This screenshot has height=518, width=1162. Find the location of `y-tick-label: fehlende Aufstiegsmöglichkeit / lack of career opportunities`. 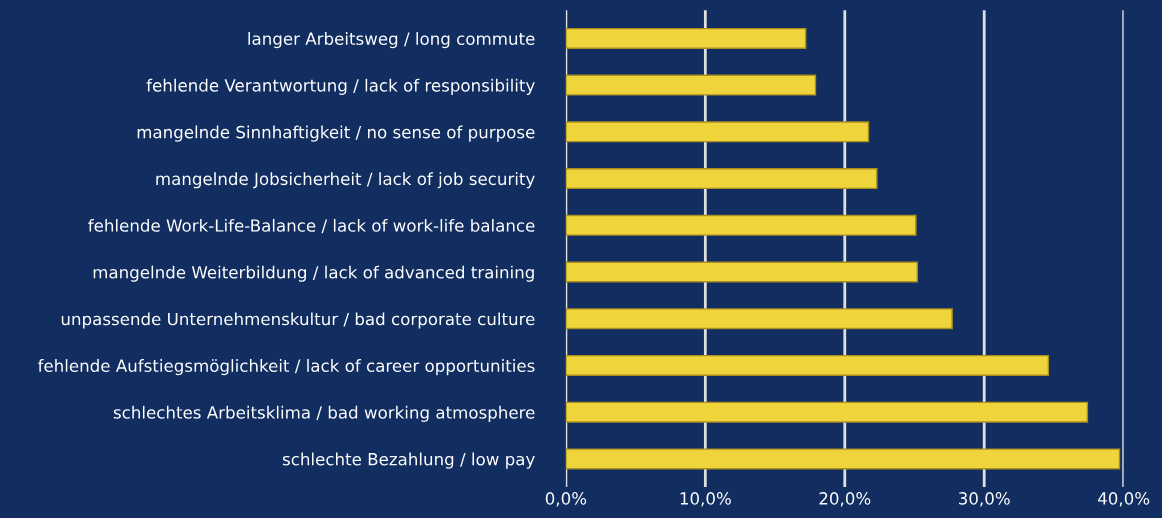

y-tick-label: fehlende Aufstiegsmöglichkeit / lack of career opportunities is located at coordinates (286, 367).